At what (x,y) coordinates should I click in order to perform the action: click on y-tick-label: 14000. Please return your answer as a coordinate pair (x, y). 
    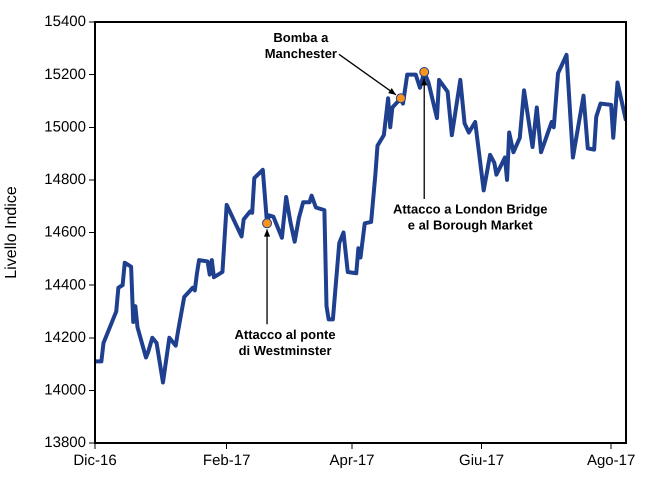
    Looking at the image, I should click on (65, 390).